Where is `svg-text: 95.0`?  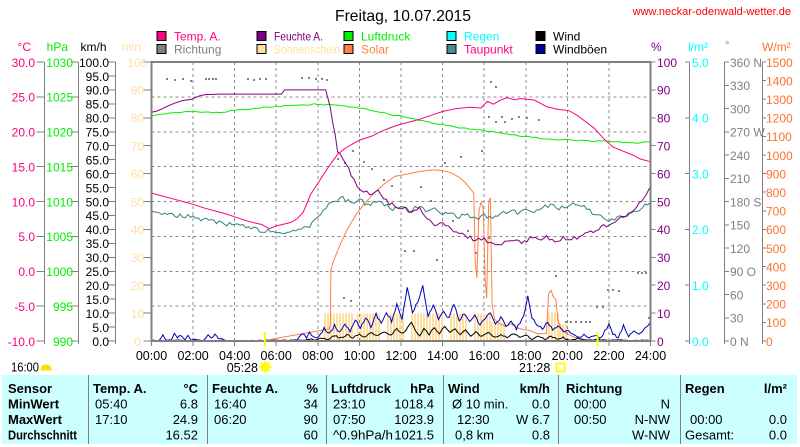 svg-text: 95.0 is located at coordinates (98, 77).